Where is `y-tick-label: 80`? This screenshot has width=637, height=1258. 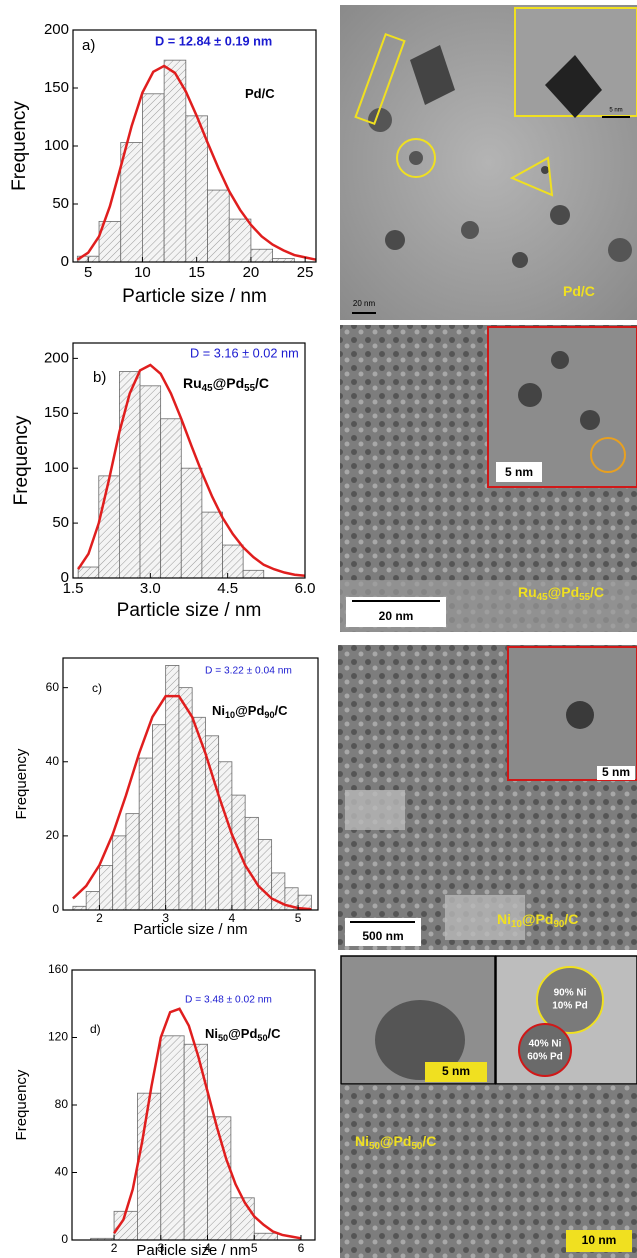 y-tick-label: 80 is located at coordinates (62, 1104).